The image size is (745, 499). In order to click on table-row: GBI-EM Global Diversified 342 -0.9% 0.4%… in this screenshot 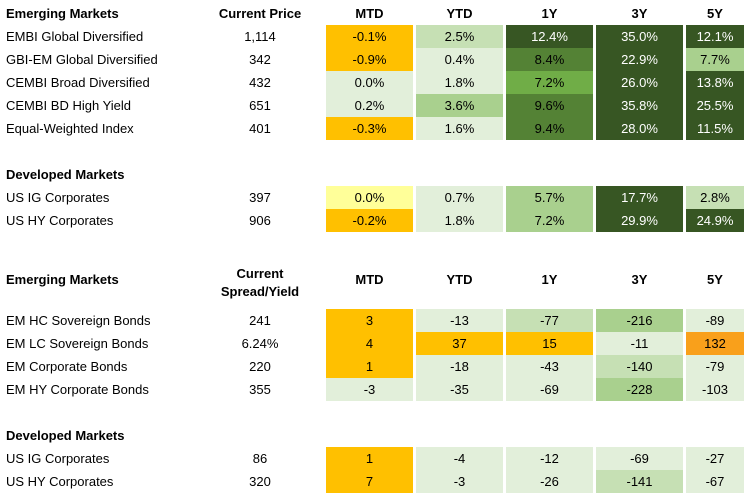, I will do `click(372, 59)`.